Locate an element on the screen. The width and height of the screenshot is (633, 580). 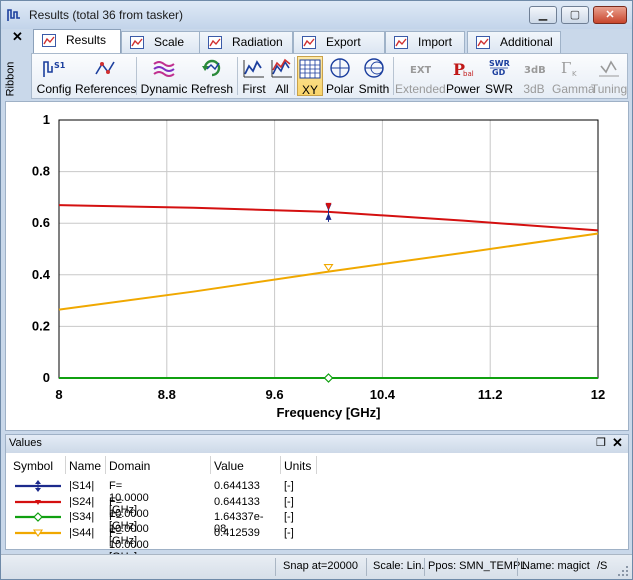
cell-name: |S24| is located at coordinates (82, 501).